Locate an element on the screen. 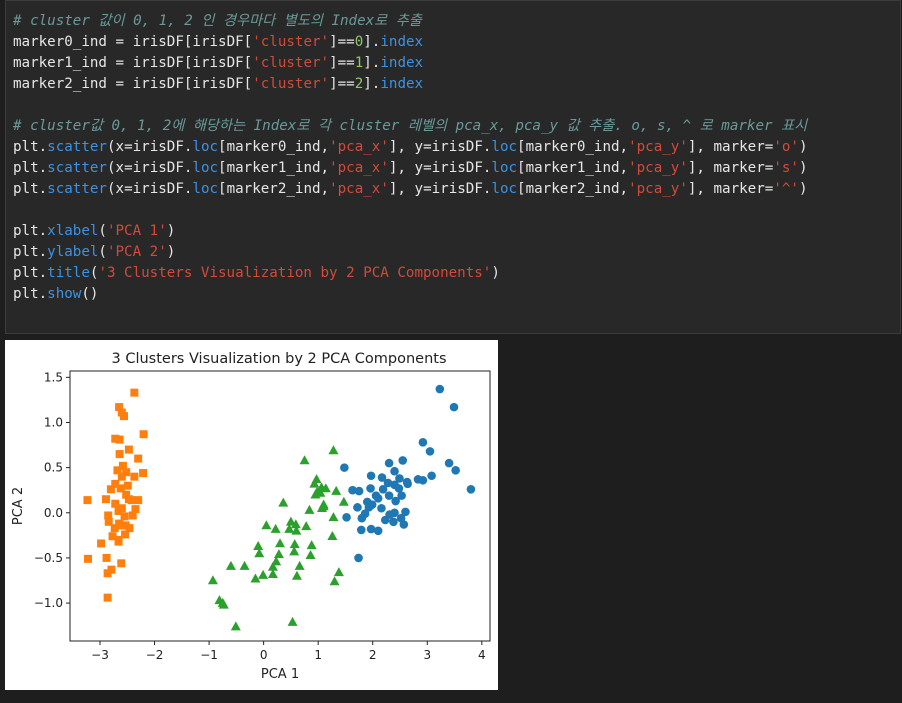 This screenshot has height=703, width=902. y-tick-label: −0.5 is located at coordinates (48, 558).